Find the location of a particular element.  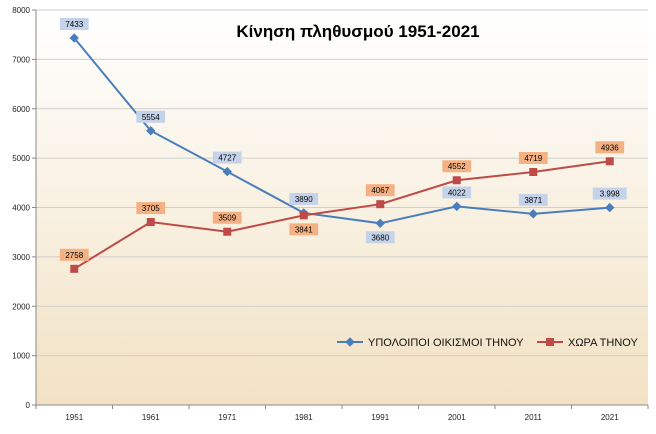

y-tick-label: 8000 is located at coordinates (21, 10).